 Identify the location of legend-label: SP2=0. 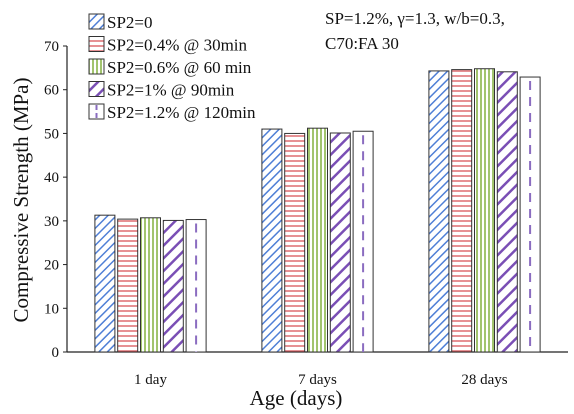
(130, 22).